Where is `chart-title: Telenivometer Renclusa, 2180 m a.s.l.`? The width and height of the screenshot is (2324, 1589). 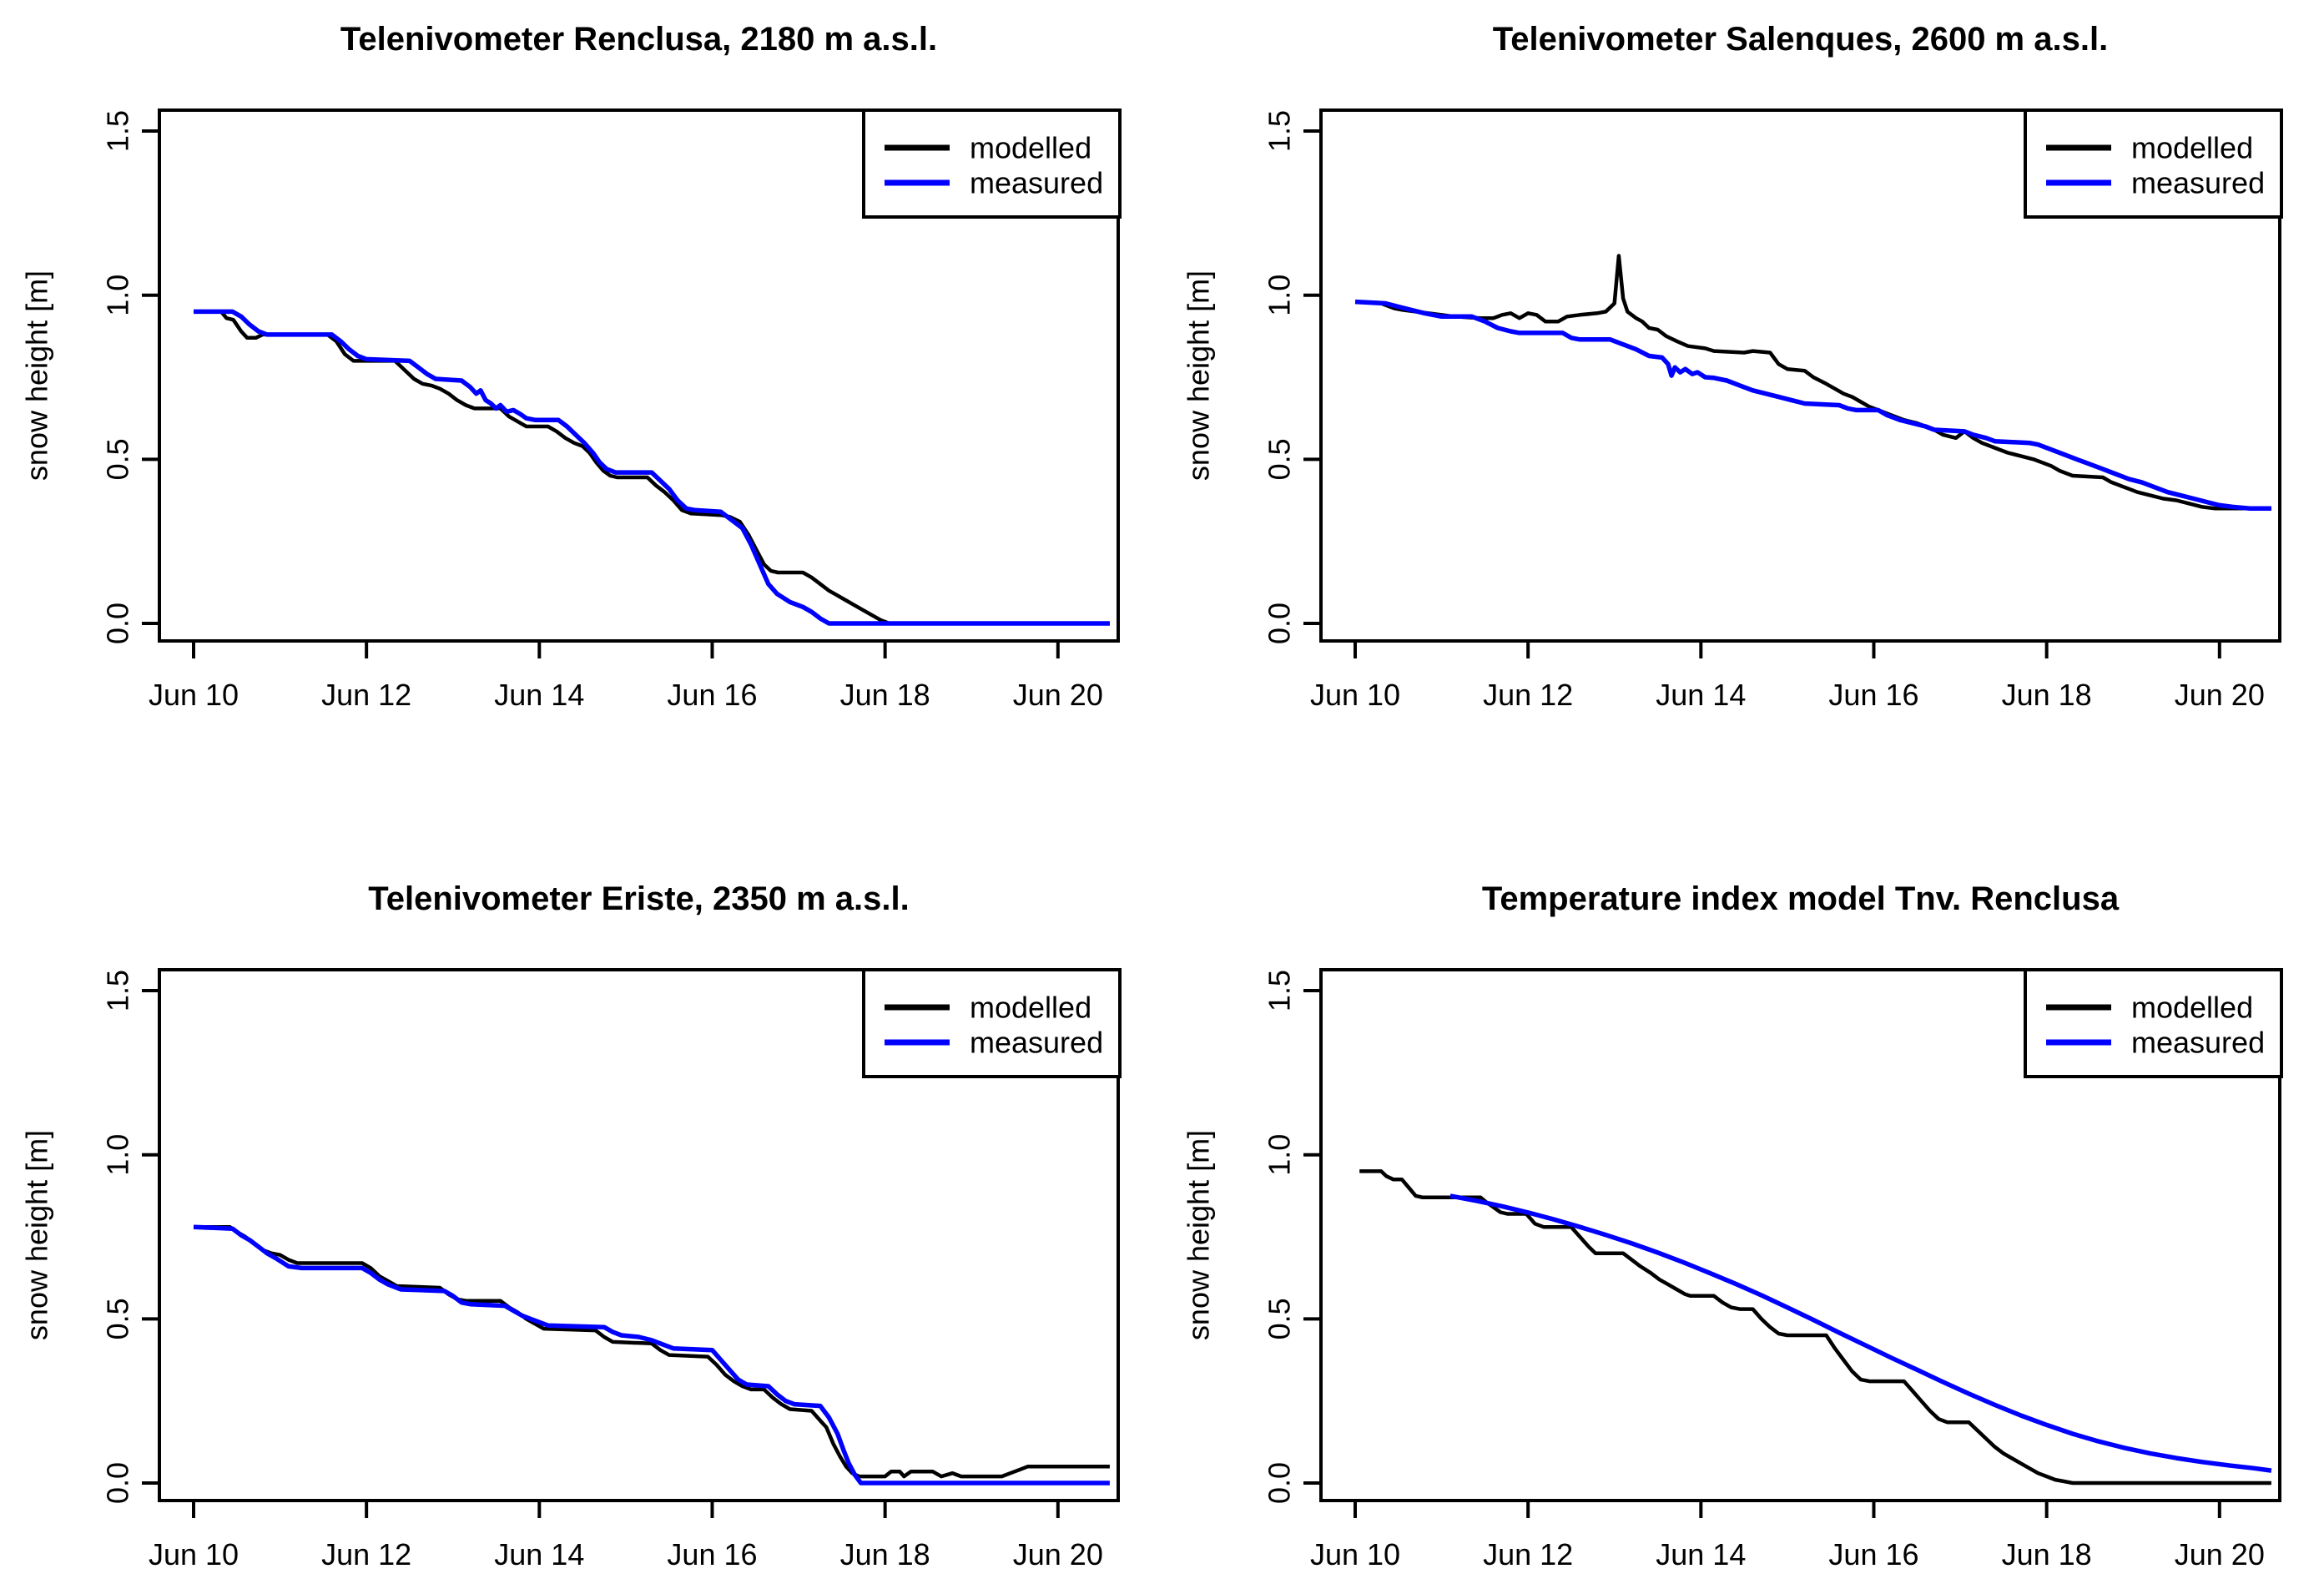 chart-title: Telenivometer Renclusa, 2180 m a.s.l. is located at coordinates (638, 39).